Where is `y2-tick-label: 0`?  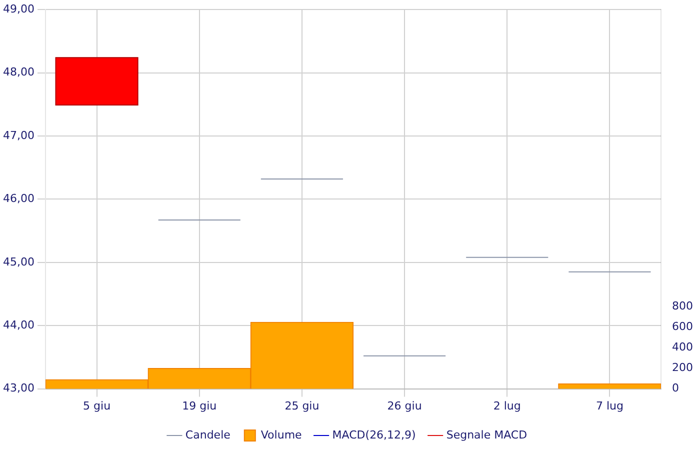 y2-tick-label: 0 is located at coordinates (676, 388).